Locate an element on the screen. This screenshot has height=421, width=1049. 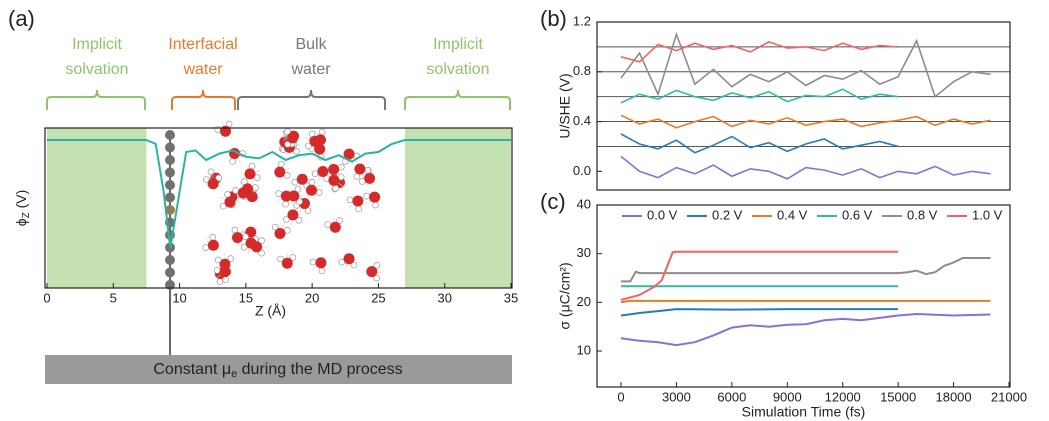
x-axis-label: Simulation Time (fs) is located at coordinates (804, 412).